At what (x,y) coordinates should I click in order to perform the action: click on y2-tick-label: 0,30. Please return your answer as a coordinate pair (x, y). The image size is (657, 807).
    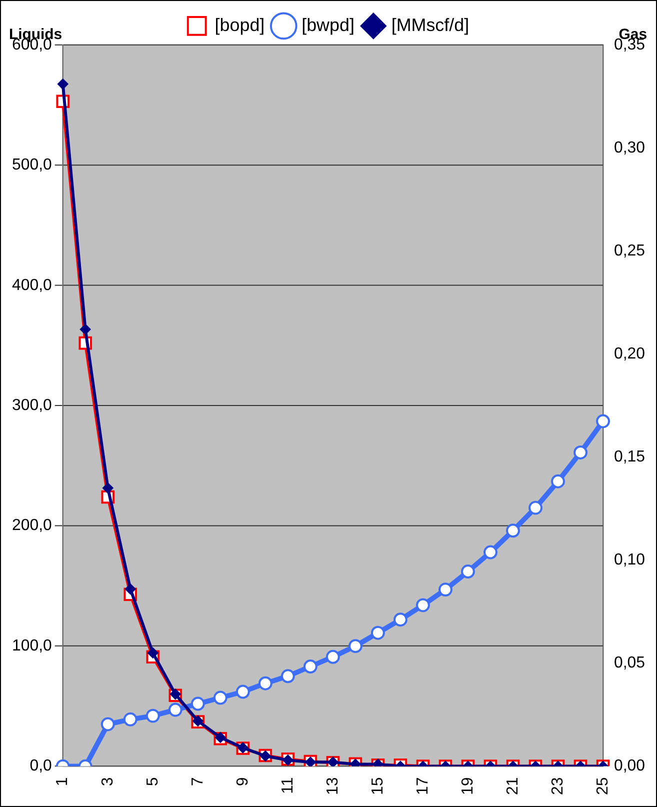
    Looking at the image, I should click on (630, 147).